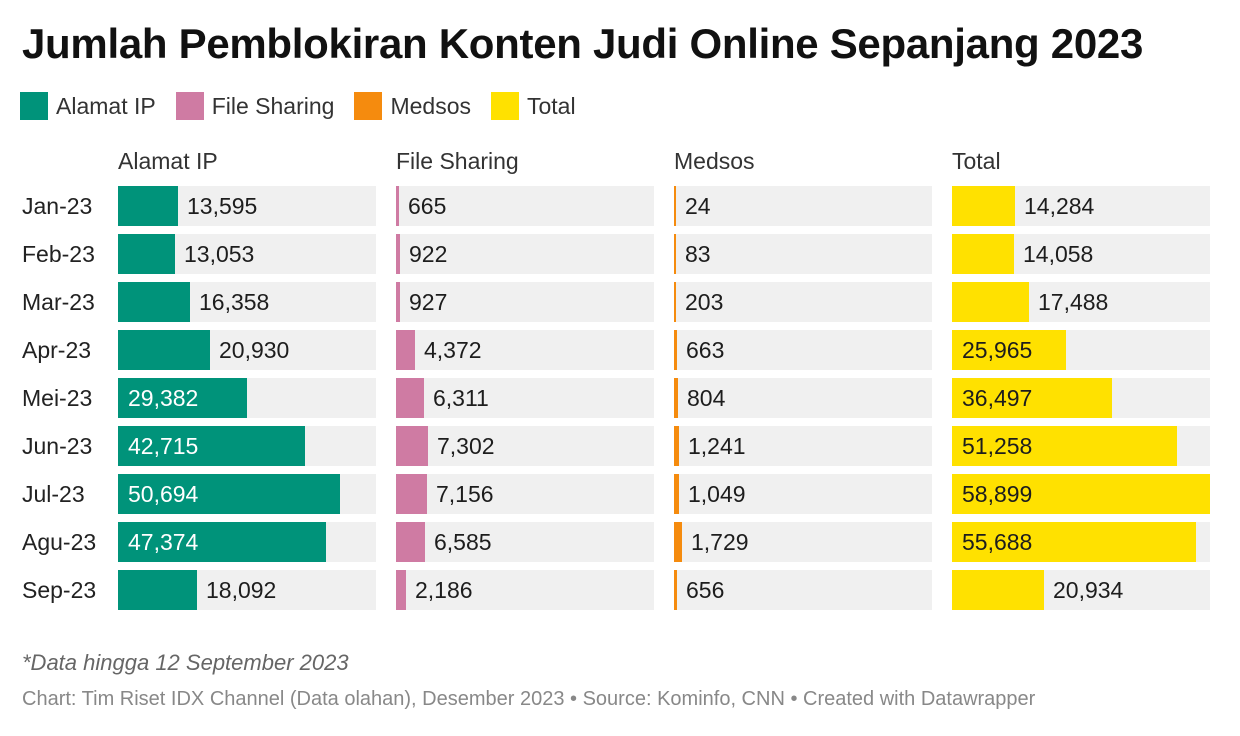 The image size is (1240, 736). What do you see at coordinates (1081, 206) in the screenshot?
I see `bar-track: 14,284` at bounding box center [1081, 206].